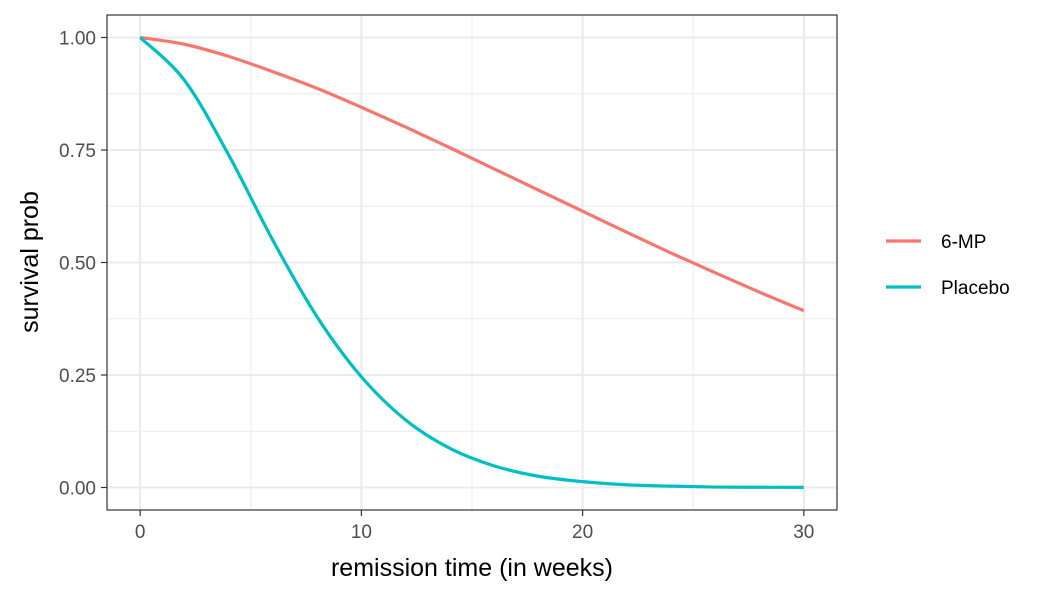 The width and height of the screenshot is (1056, 595). What do you see at coordinates (77, 151) in the screenshot?
I see `y-tick-label: 0.75` at bounding box center [77, 151].